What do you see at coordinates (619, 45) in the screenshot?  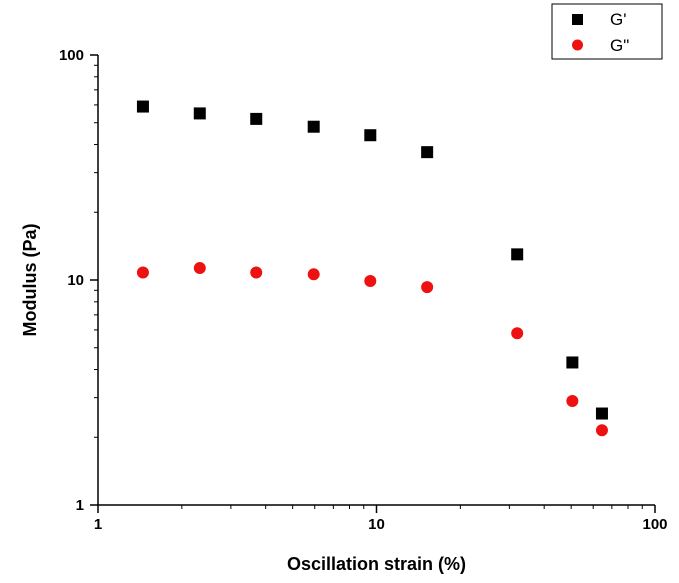 I see `legend-label-g-double-prime: G"` at bounding box center [619, 45].